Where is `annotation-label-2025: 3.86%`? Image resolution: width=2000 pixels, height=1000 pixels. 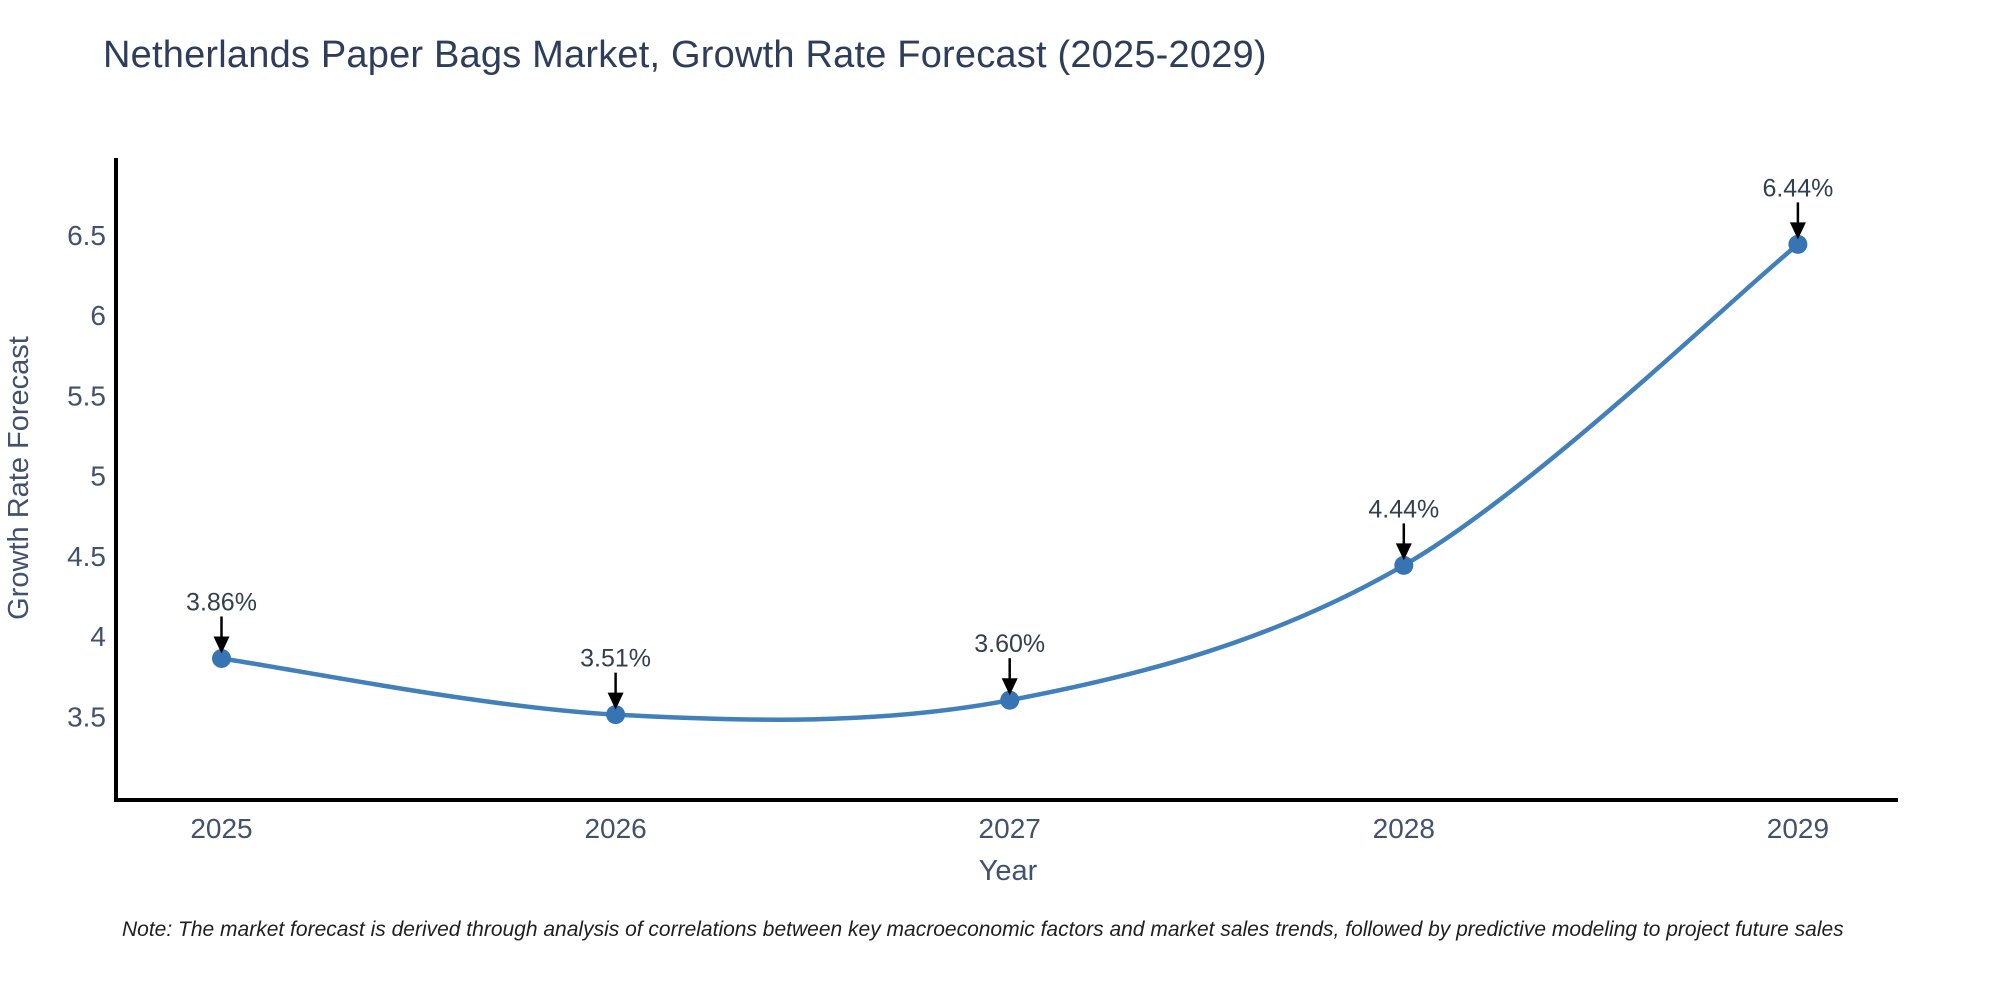
annotation-label-2025: 3.86% is located at coordinates (221, 602).